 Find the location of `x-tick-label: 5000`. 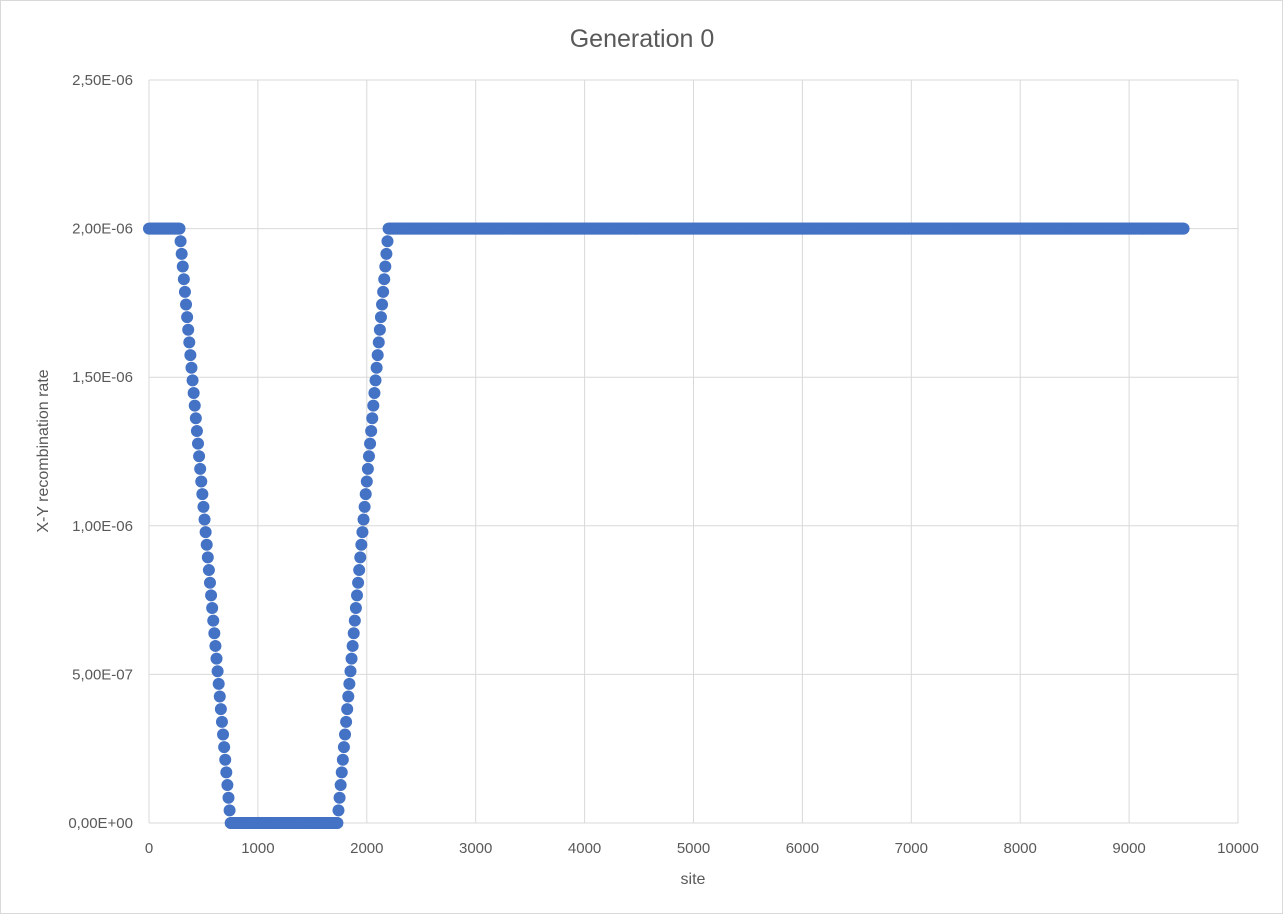

x-tick-label: 5000 is located at coordinates (693, 848).